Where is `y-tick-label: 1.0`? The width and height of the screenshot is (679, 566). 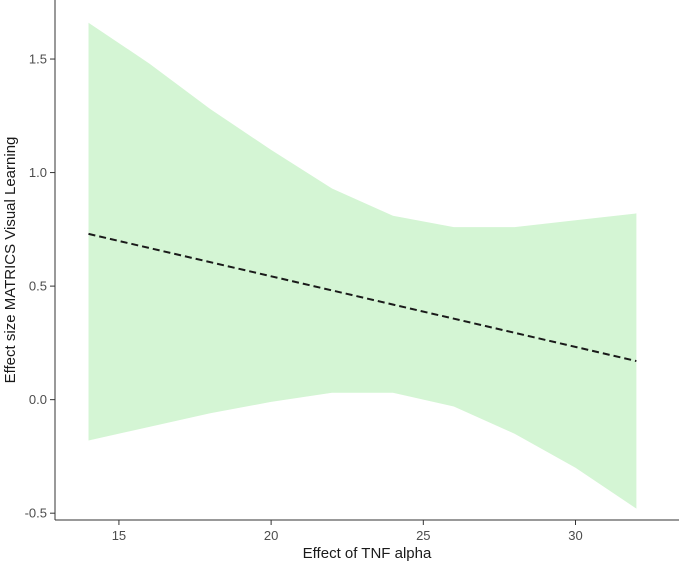 y-tick-label: 1.0 is located at coordinates (38, 172).